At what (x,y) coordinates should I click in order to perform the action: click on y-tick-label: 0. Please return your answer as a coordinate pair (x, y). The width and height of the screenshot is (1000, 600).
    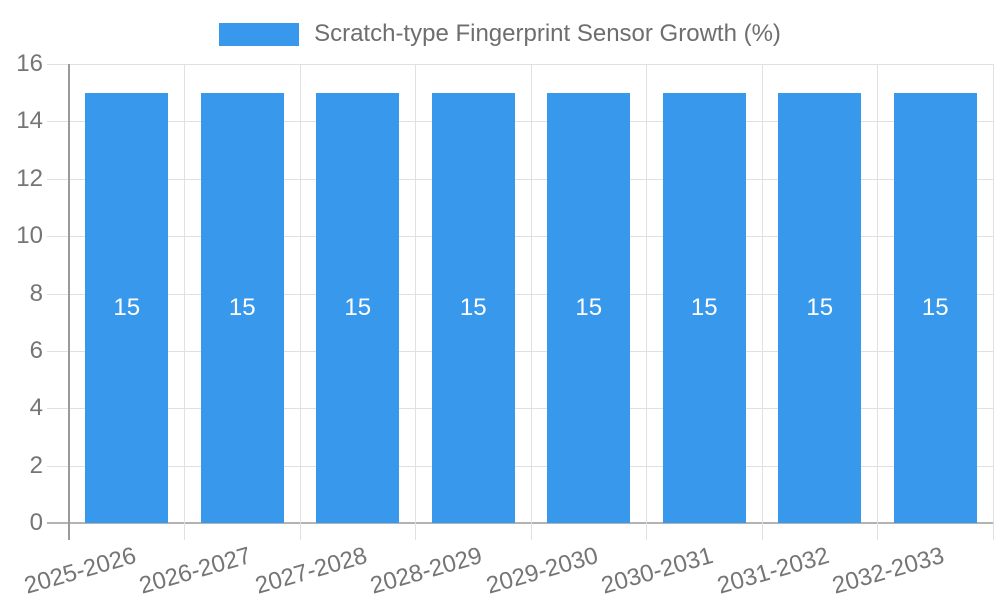
    Looking at the image, I should click on (36, 522).